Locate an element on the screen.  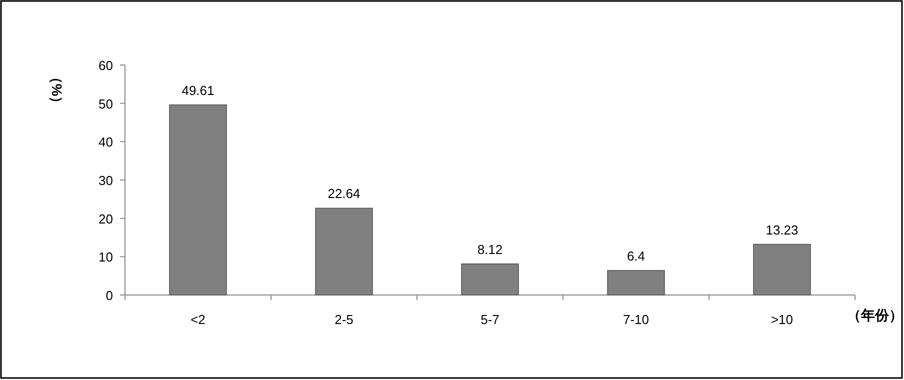
x-tick-label: 2-5 is located at coordinates (344, 319).